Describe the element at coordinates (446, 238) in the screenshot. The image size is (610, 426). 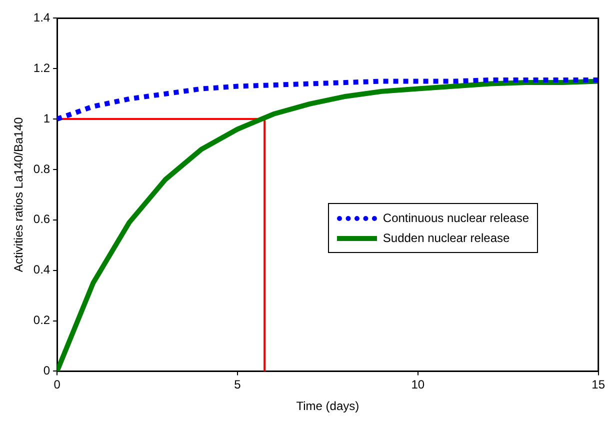
I see `legend-label: Sudden nuclear release` at that location.